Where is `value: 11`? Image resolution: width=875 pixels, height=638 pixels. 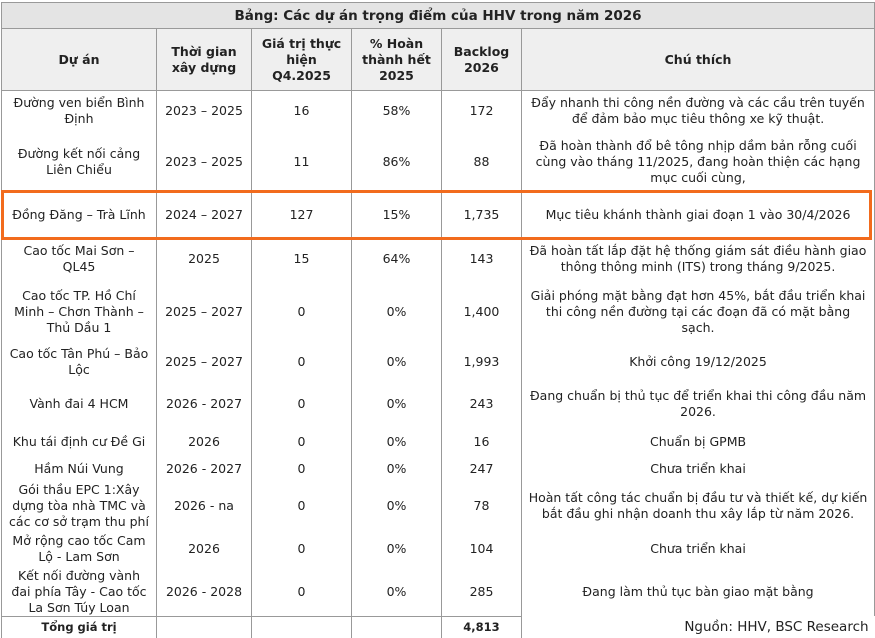
value: 11 is located at coordinates (301, 161).